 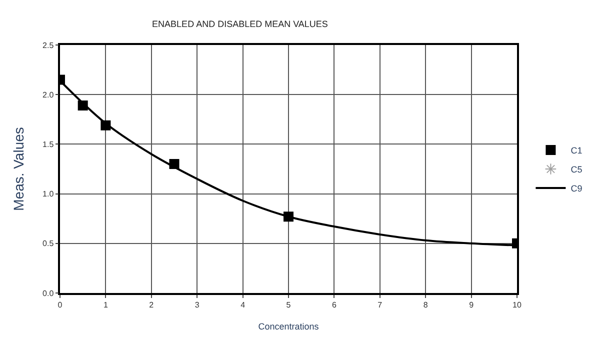 What do you see at coordinates (48, 243) in the screenshot?
I see `y-tick-label: 0.5` at bounding box center [48, 243].